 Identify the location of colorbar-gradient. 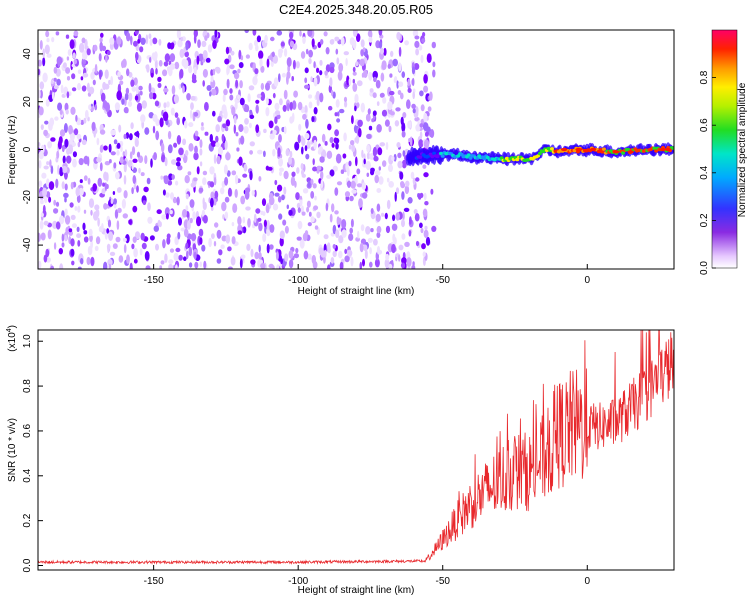
(724, 149).